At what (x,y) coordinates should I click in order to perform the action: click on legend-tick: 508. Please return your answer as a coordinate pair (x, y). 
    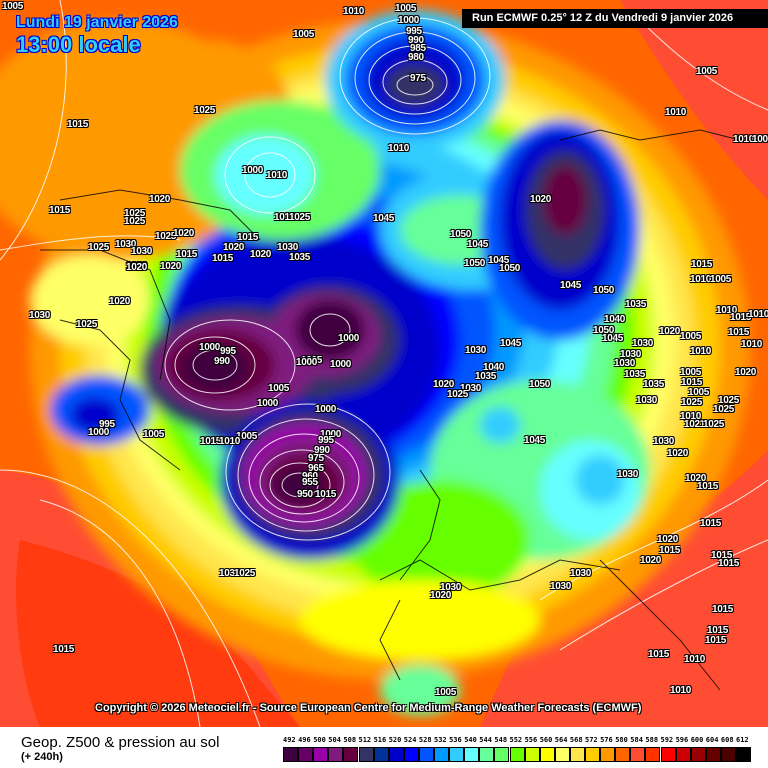
    Looking at the image, I should click on (350, 740).